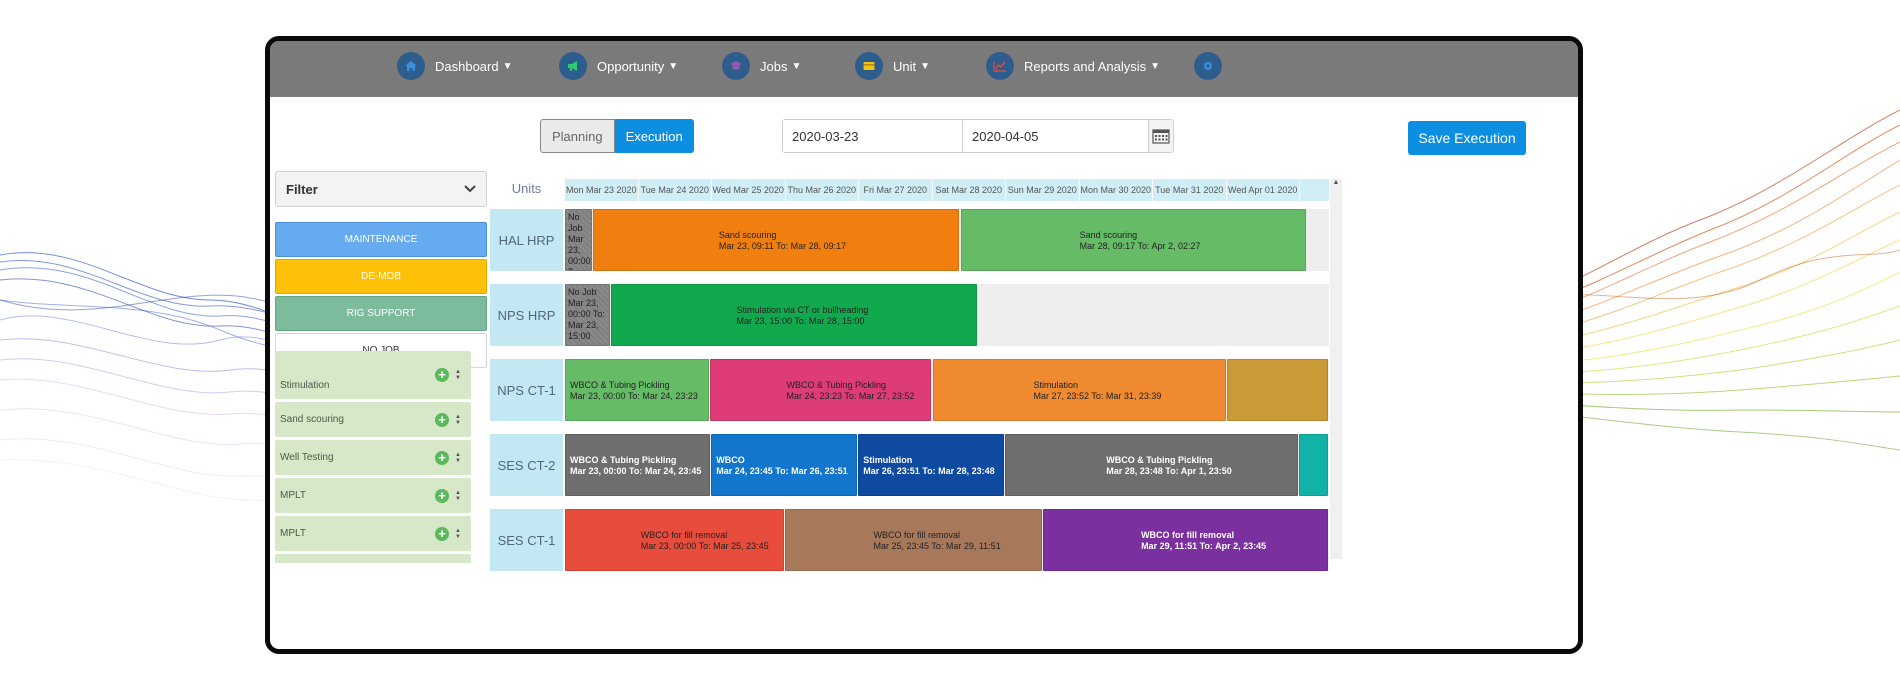  I want to click on scroll-up-icon: ▲, so click(1336, 182).